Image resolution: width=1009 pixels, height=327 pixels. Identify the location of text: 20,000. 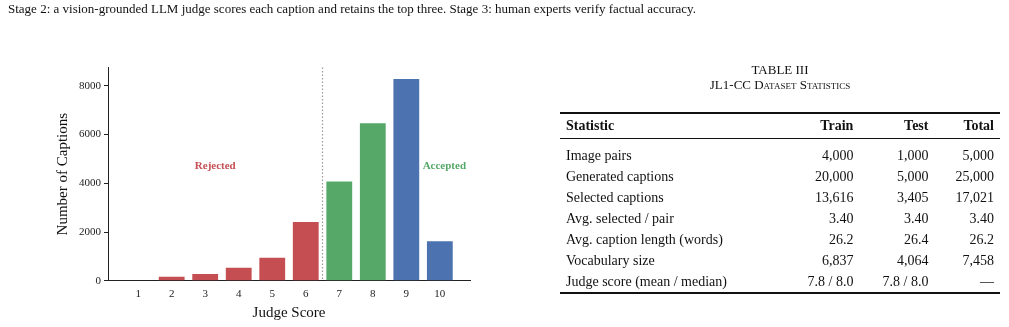
(834, 176).